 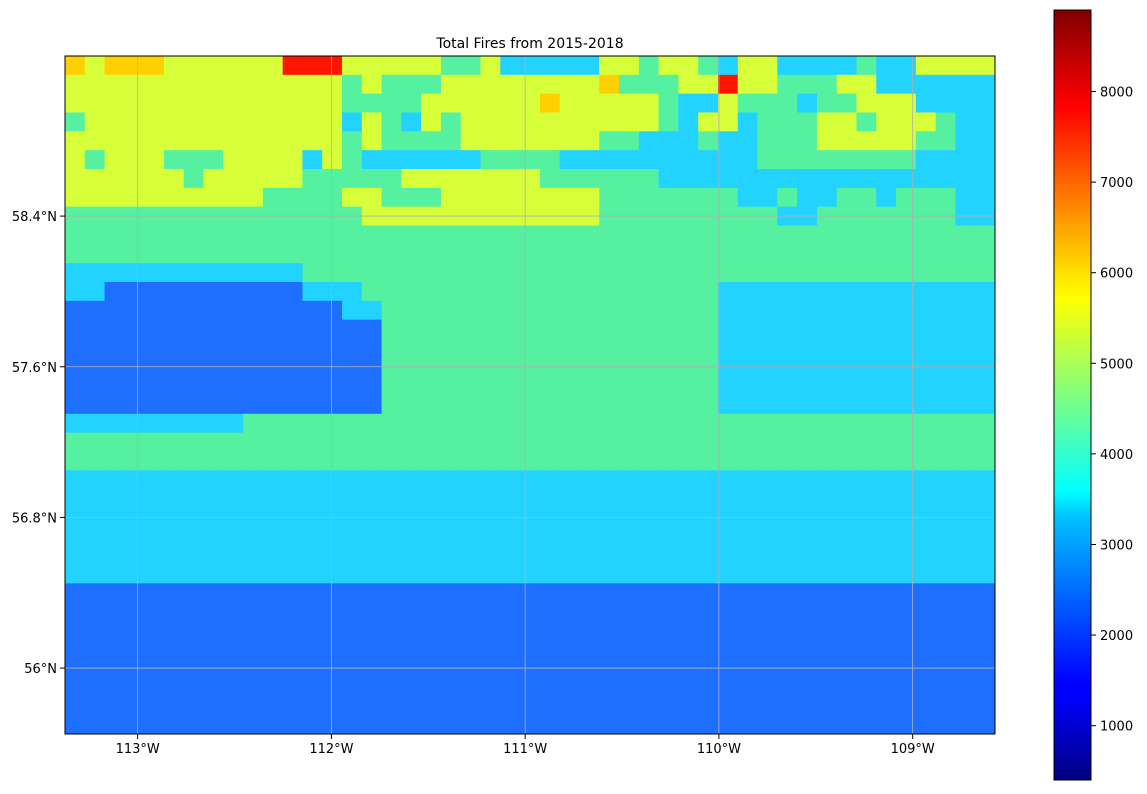 What do you see at coordinates (331, 749) in the screenshot?
I see `x-tick-label: 112°W` at bounding box center [331, 749].